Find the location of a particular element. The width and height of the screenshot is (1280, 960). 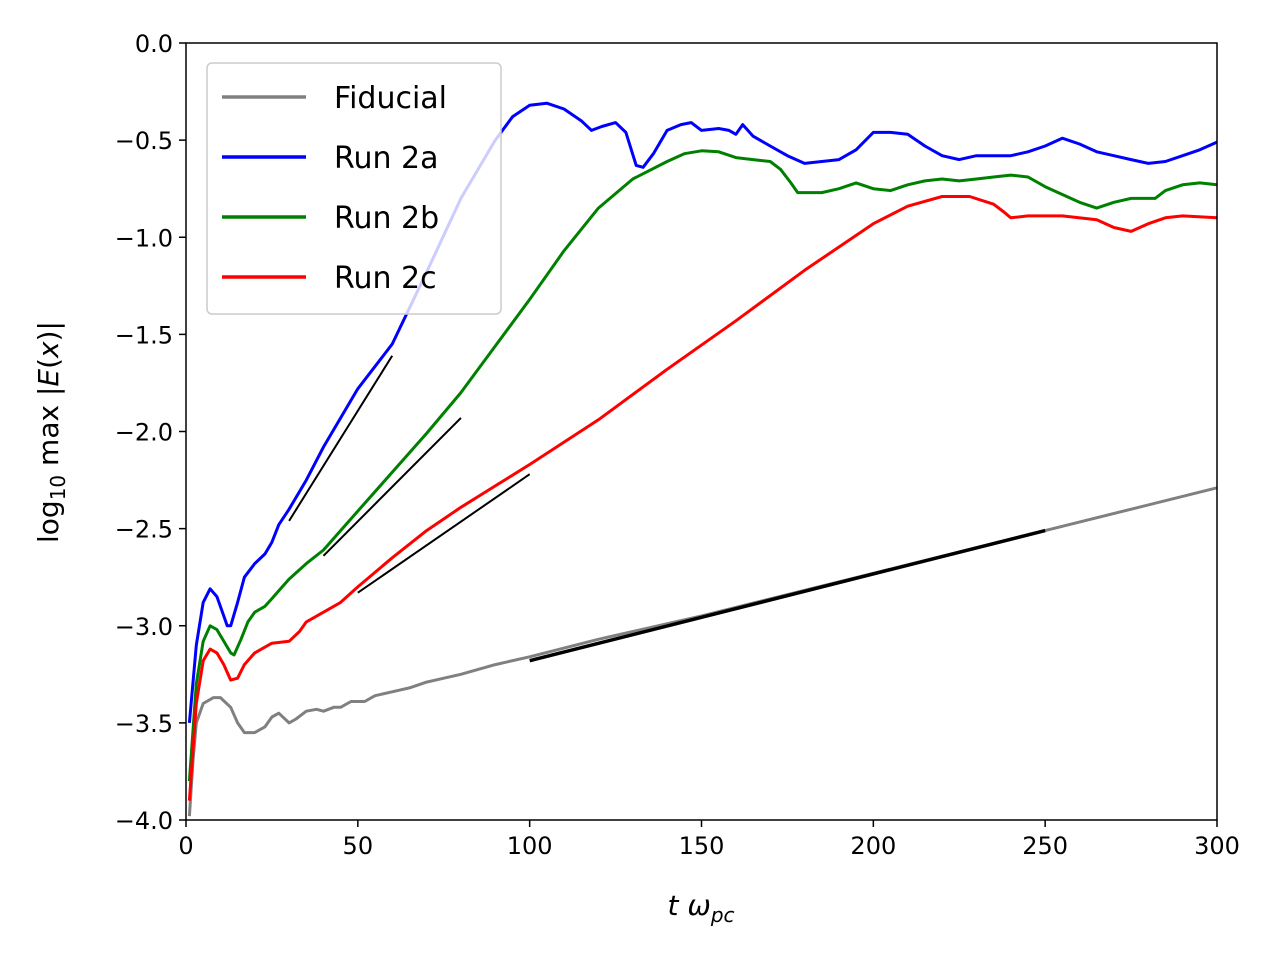

y-tick-label: 0.0 is located at coordinates (154, 44).